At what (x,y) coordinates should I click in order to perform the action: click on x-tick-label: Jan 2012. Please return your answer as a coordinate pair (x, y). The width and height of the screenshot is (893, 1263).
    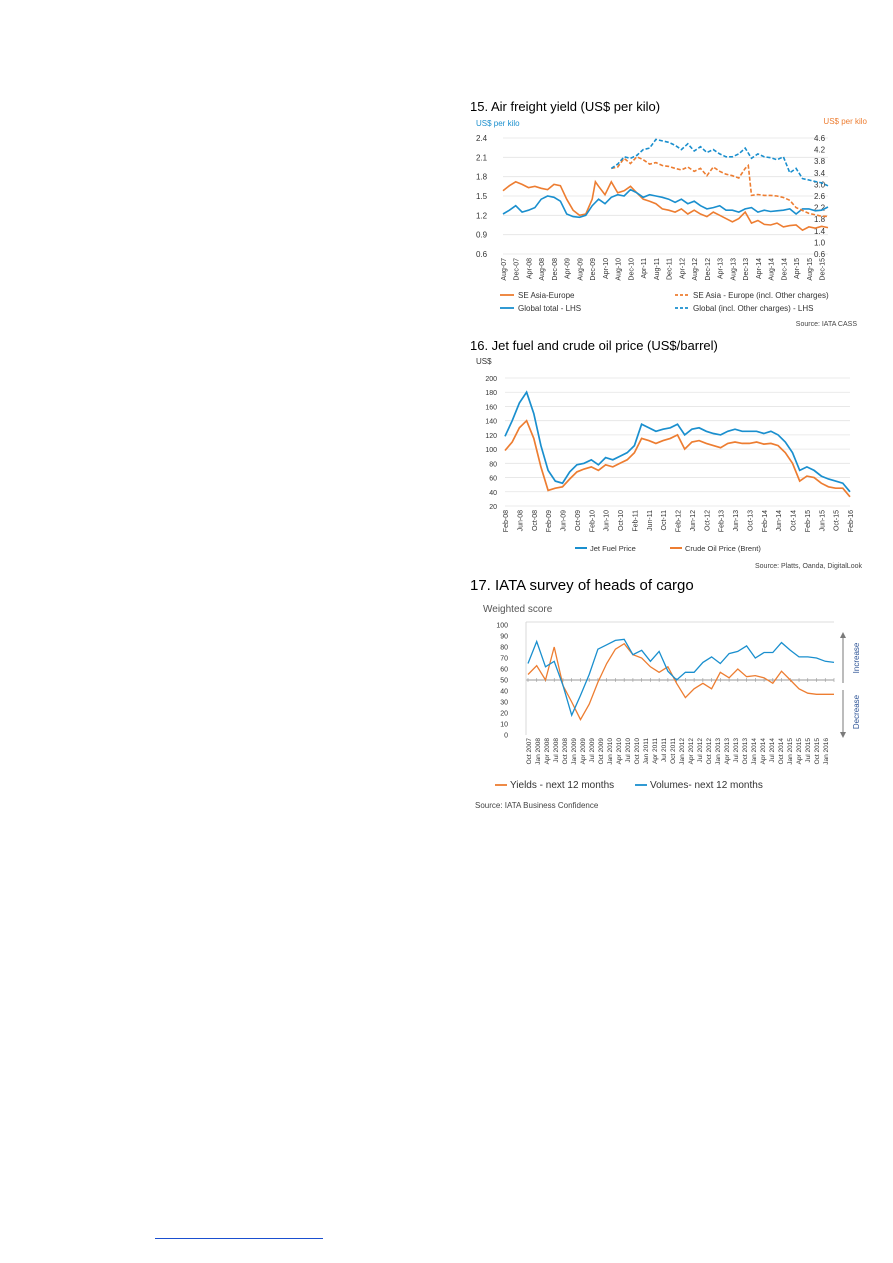
    Looking at the image, I should click on (682, 751).